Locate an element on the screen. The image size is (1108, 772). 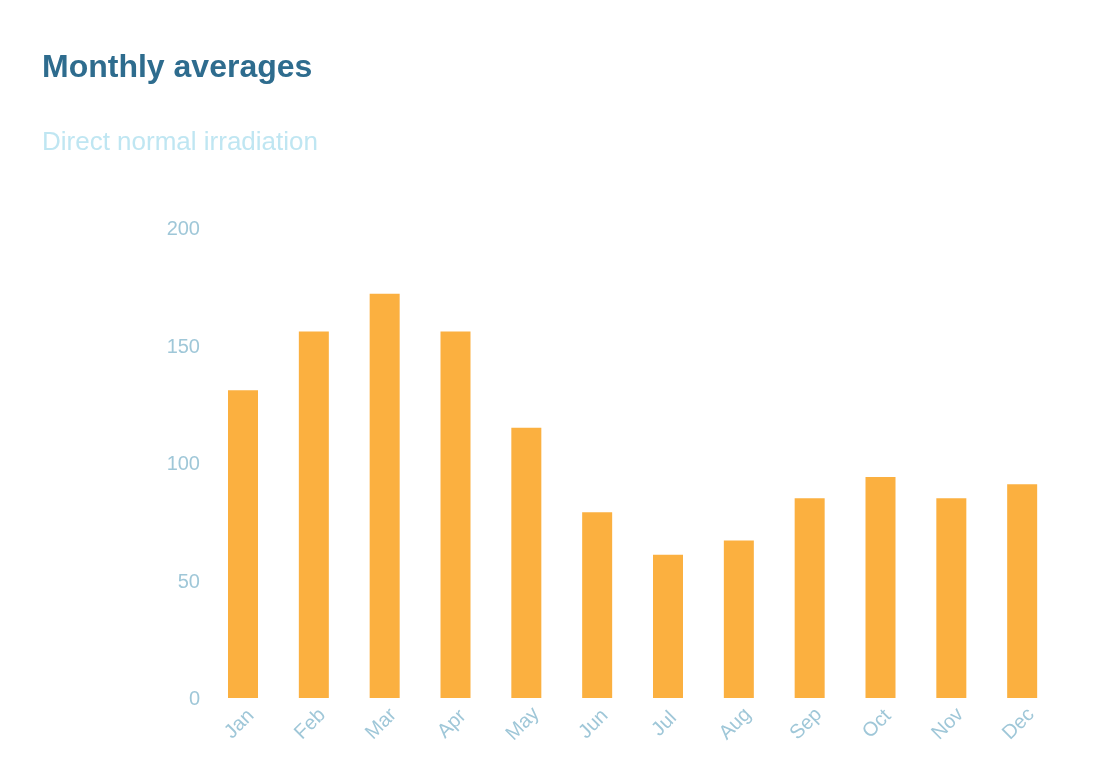
x-tick-label: Apr is located at coordinates (451, 723).